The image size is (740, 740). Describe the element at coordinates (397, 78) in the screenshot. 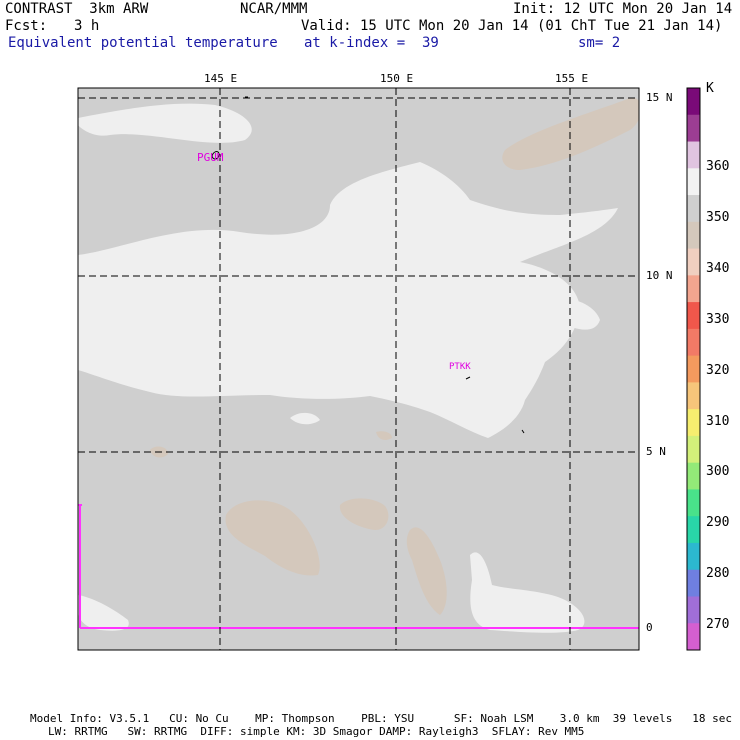

I see `lon-label-150: 150 E` at that location.